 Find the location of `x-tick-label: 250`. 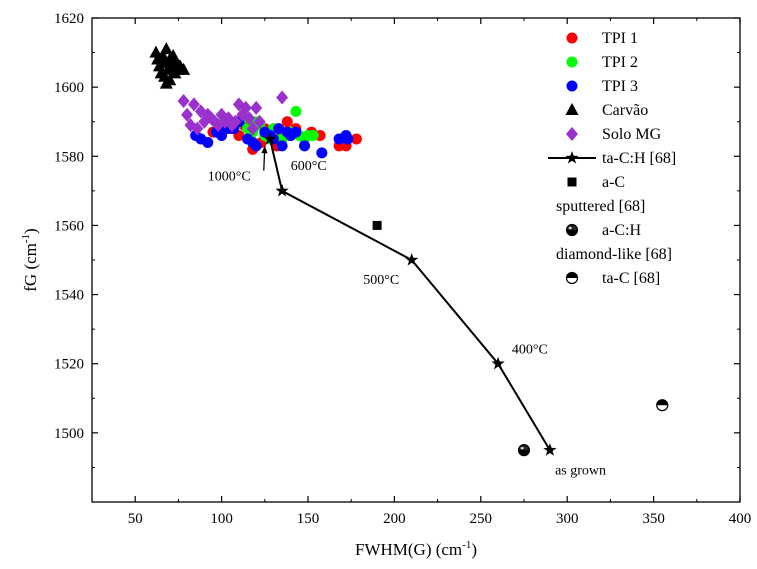

x-tick-label: 250 is located at coordinates (481, 519).